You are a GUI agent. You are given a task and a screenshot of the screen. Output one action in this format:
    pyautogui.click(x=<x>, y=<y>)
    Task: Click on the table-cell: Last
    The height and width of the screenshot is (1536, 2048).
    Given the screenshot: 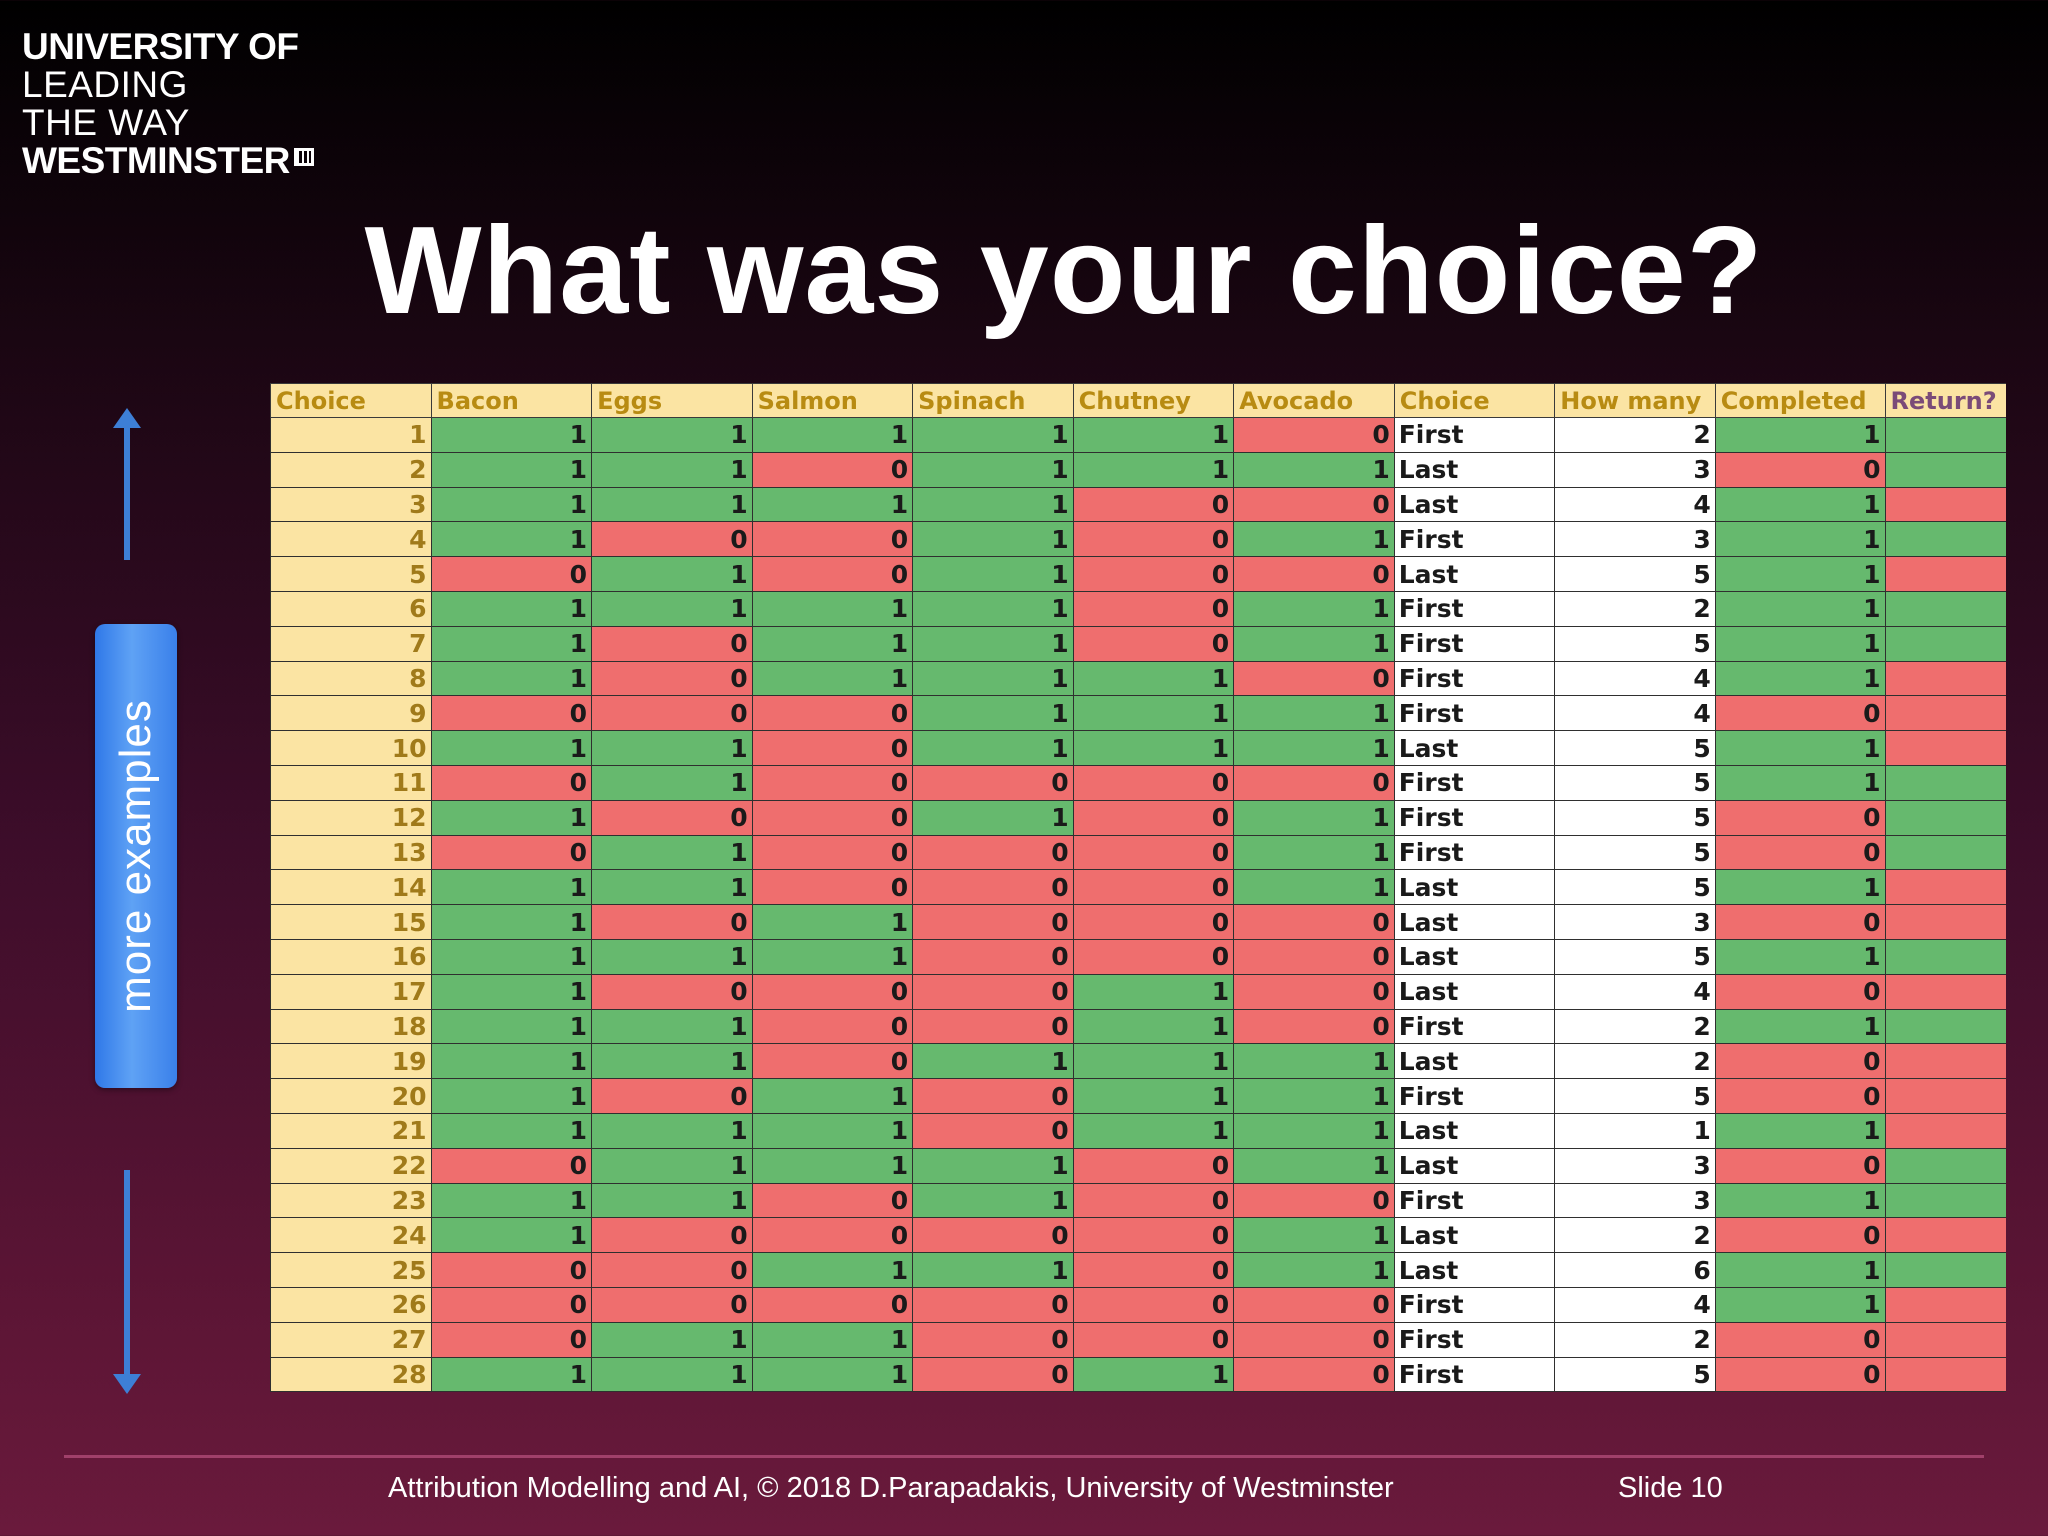 What is the action you would take?
    pyautogui.click(x=1474, y=504)
    